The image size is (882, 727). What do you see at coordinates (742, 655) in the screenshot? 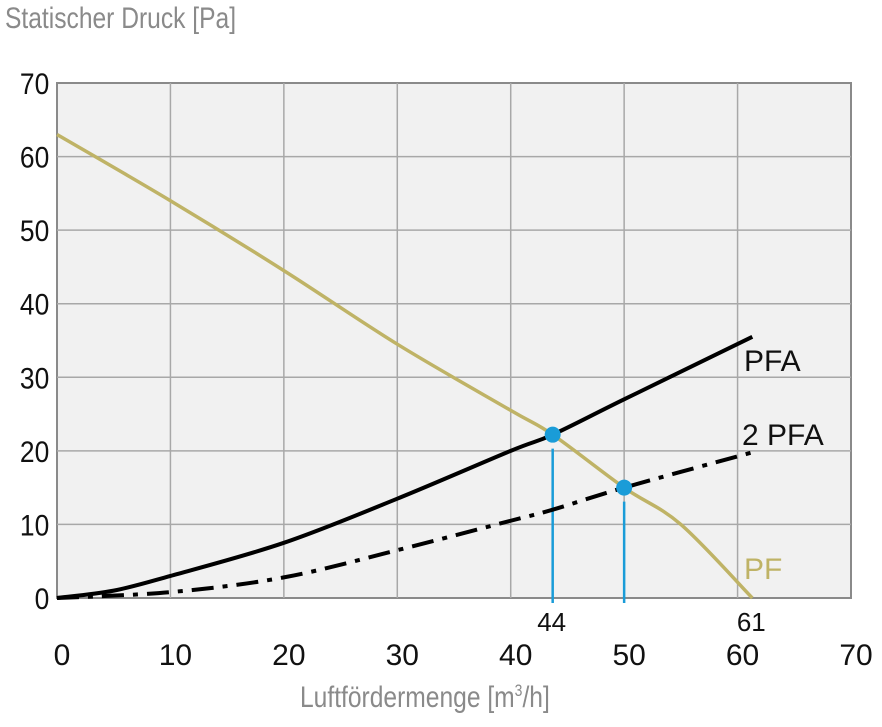
I see `x-tick-label: 60` at bounding box center [742, 655].